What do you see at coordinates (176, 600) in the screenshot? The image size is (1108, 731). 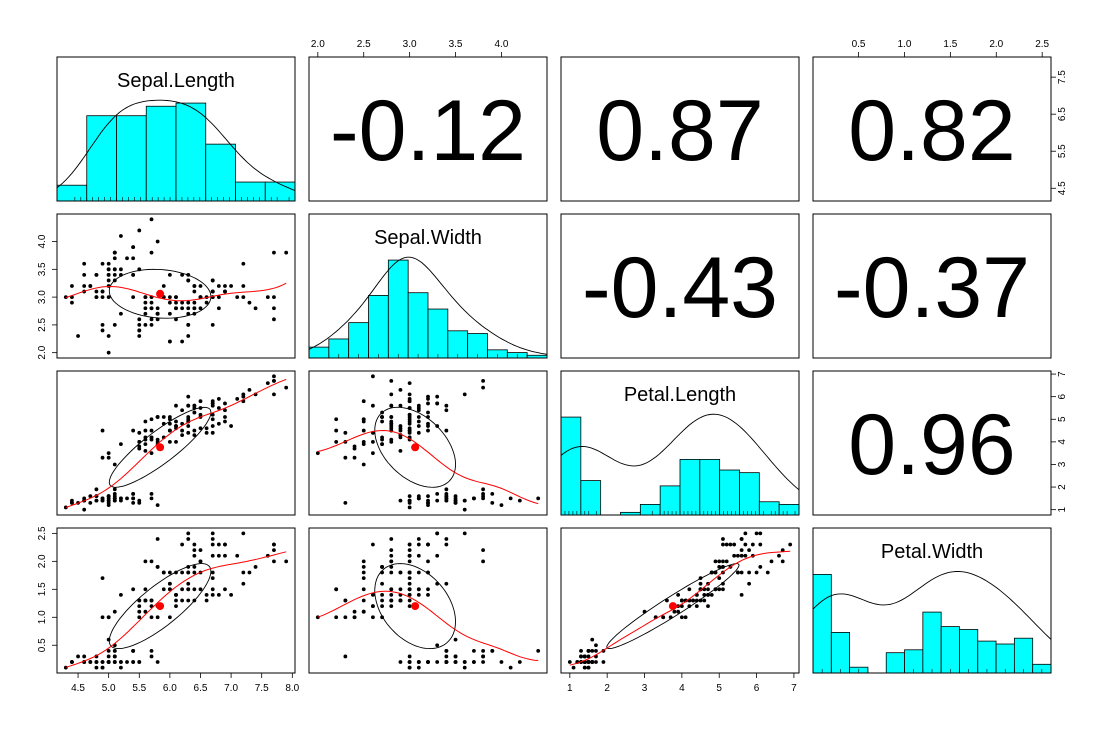 I see `panel-petal-width-vs-sepal-length` at bounding box center [176, 600].